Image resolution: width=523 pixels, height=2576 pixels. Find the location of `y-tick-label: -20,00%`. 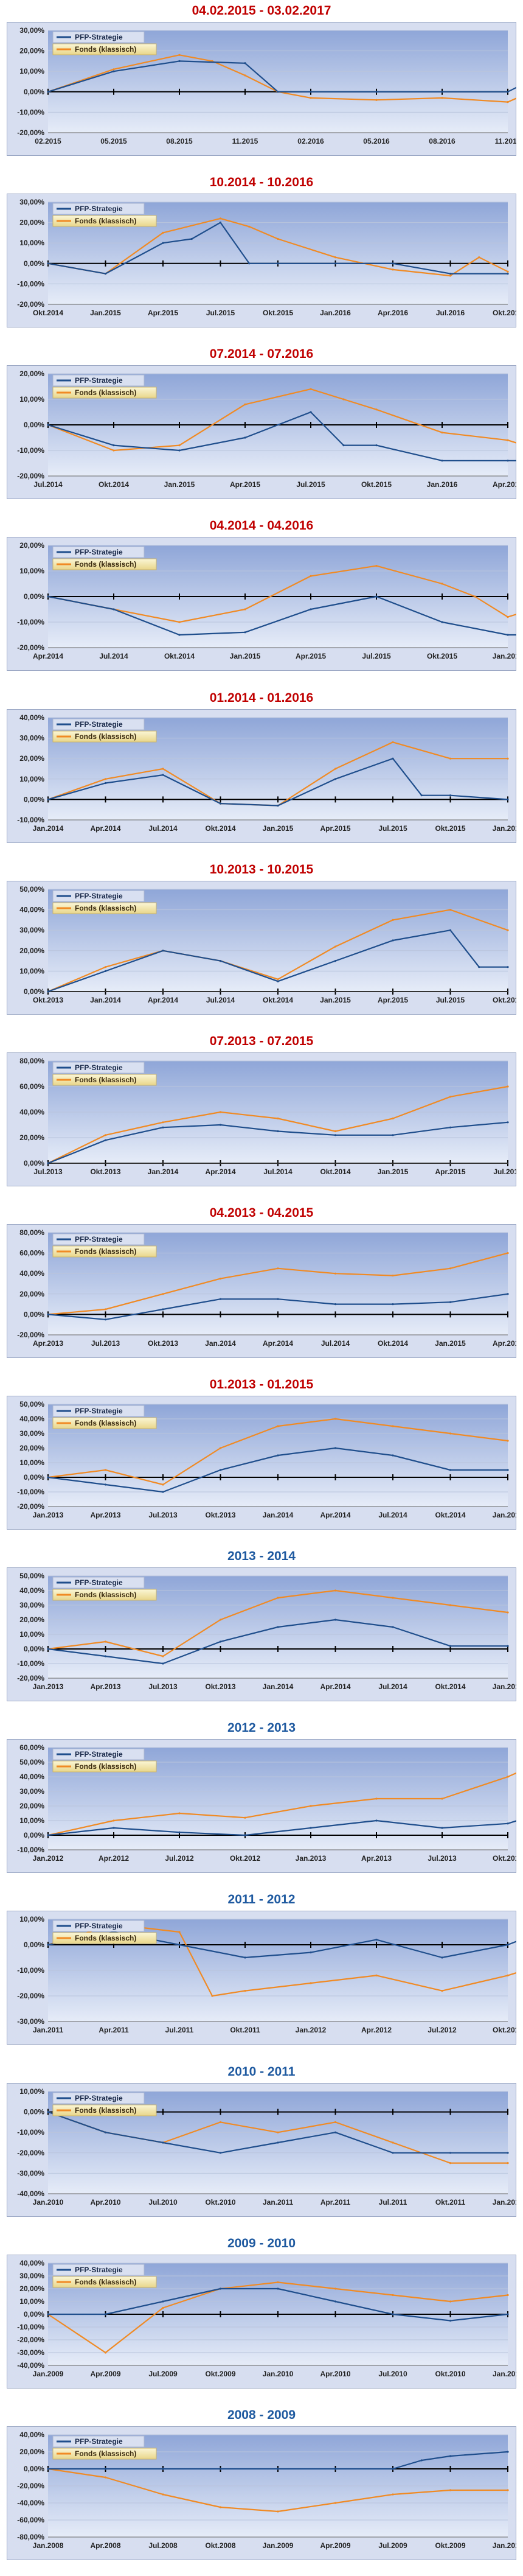

y-tick-label: -20,00% is located at coordinates (30, 647).